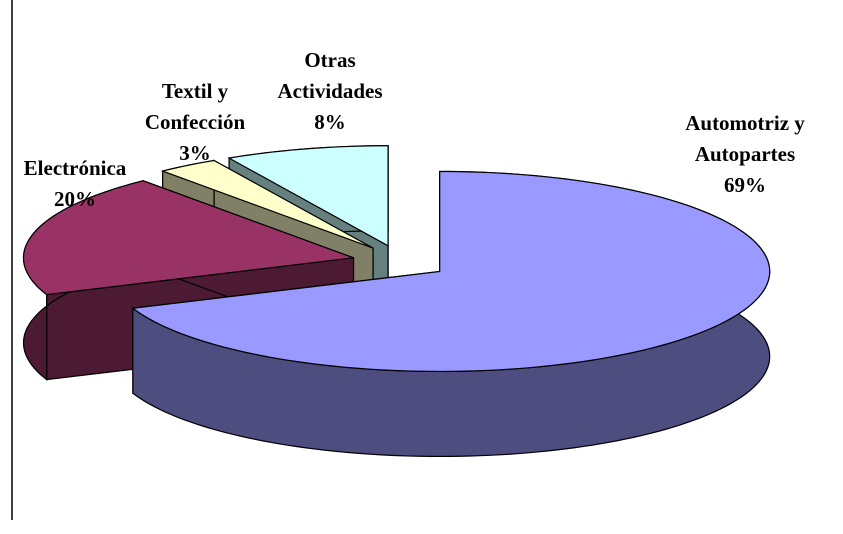 This screenshot has height=534, width=843. Describe the element at coordinates (75, 199) in the screenshot. I see `slice-value-label: 20%` at that location.